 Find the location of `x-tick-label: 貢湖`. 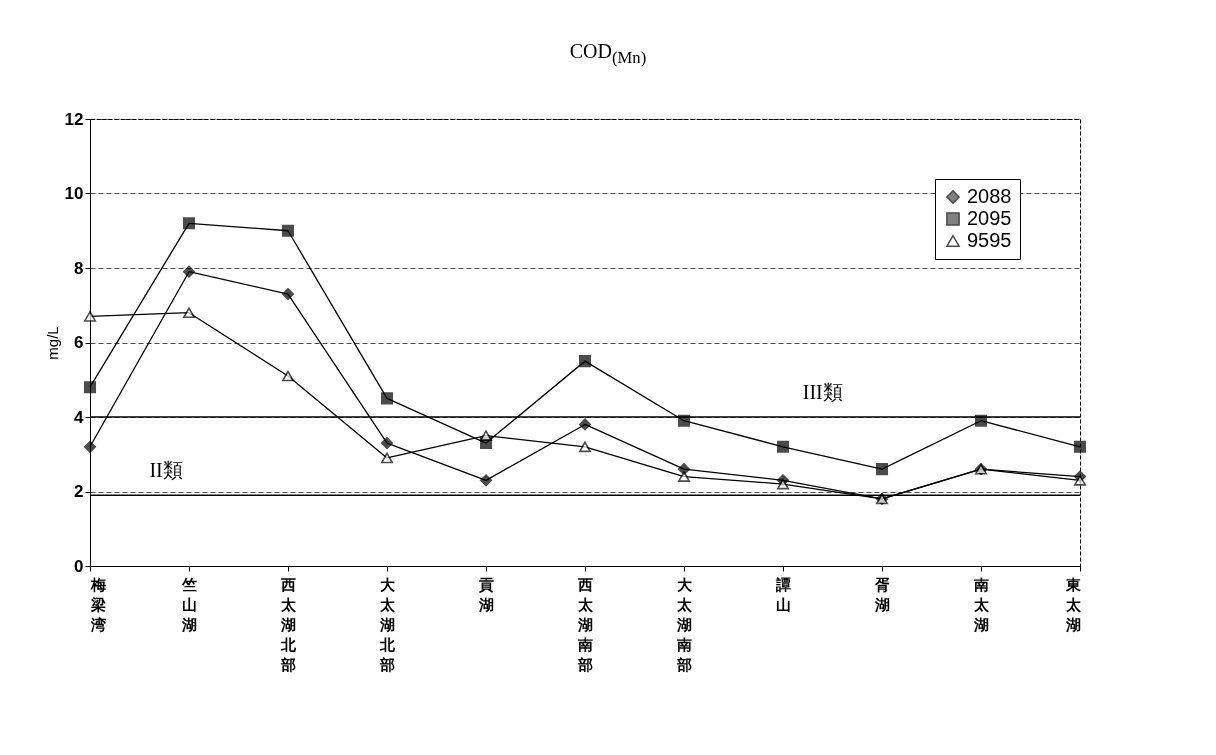

x-tick-label: 貢湖 is located at coordinates (486, 594).